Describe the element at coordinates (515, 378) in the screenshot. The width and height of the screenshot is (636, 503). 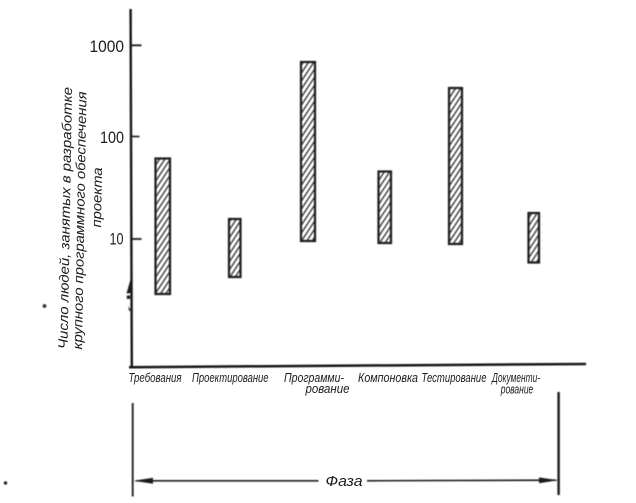
I see `svg-text: Документи-` at that location.